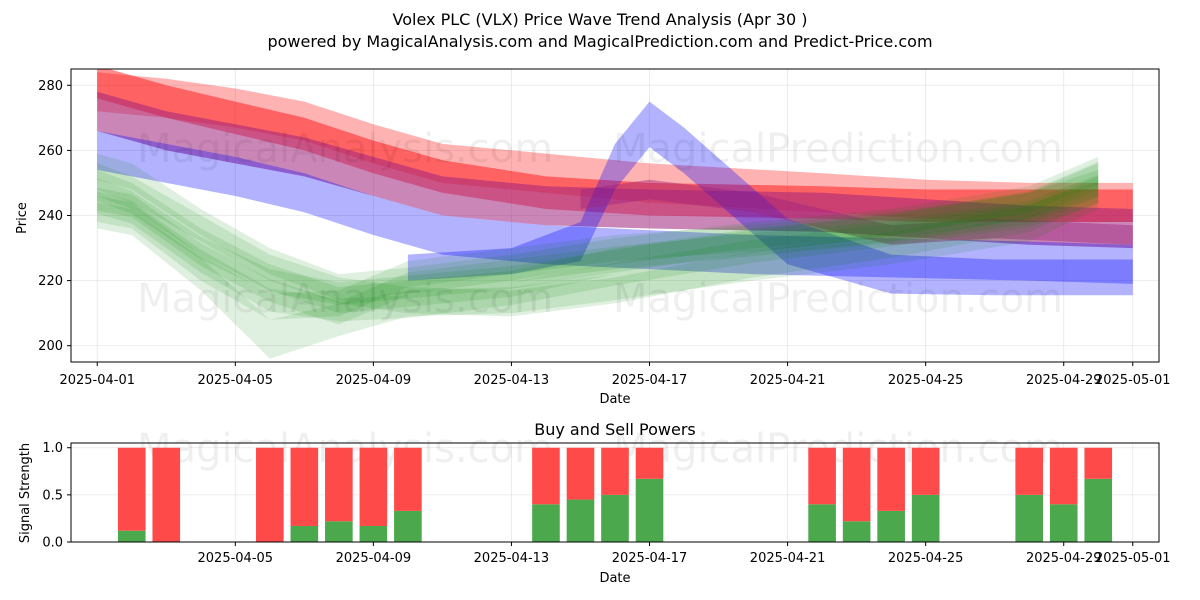 Image resolution: width=1200 pixels, height=600 pixels. Describe the element at coordinates (512, 558) in the screenshot. I see `signal-x-tick-label: 2025-04-13` at that location.